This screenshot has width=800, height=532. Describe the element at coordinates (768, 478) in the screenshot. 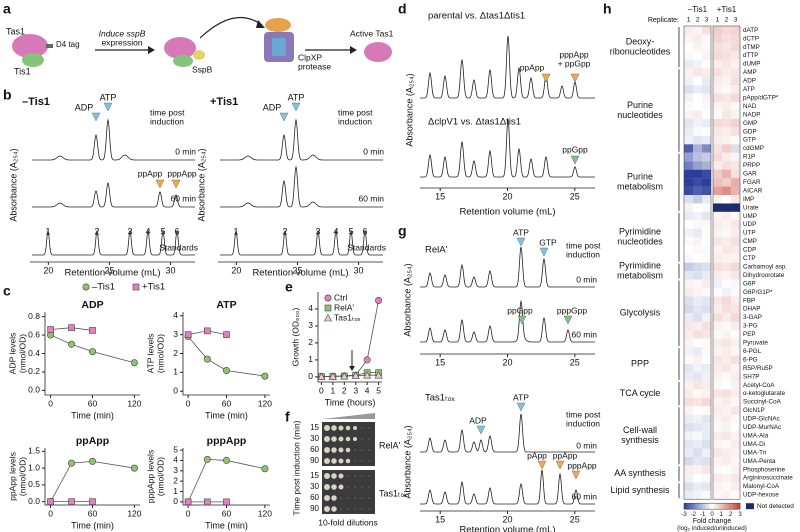

I see `row-label: Argininosuccinate` at that location.